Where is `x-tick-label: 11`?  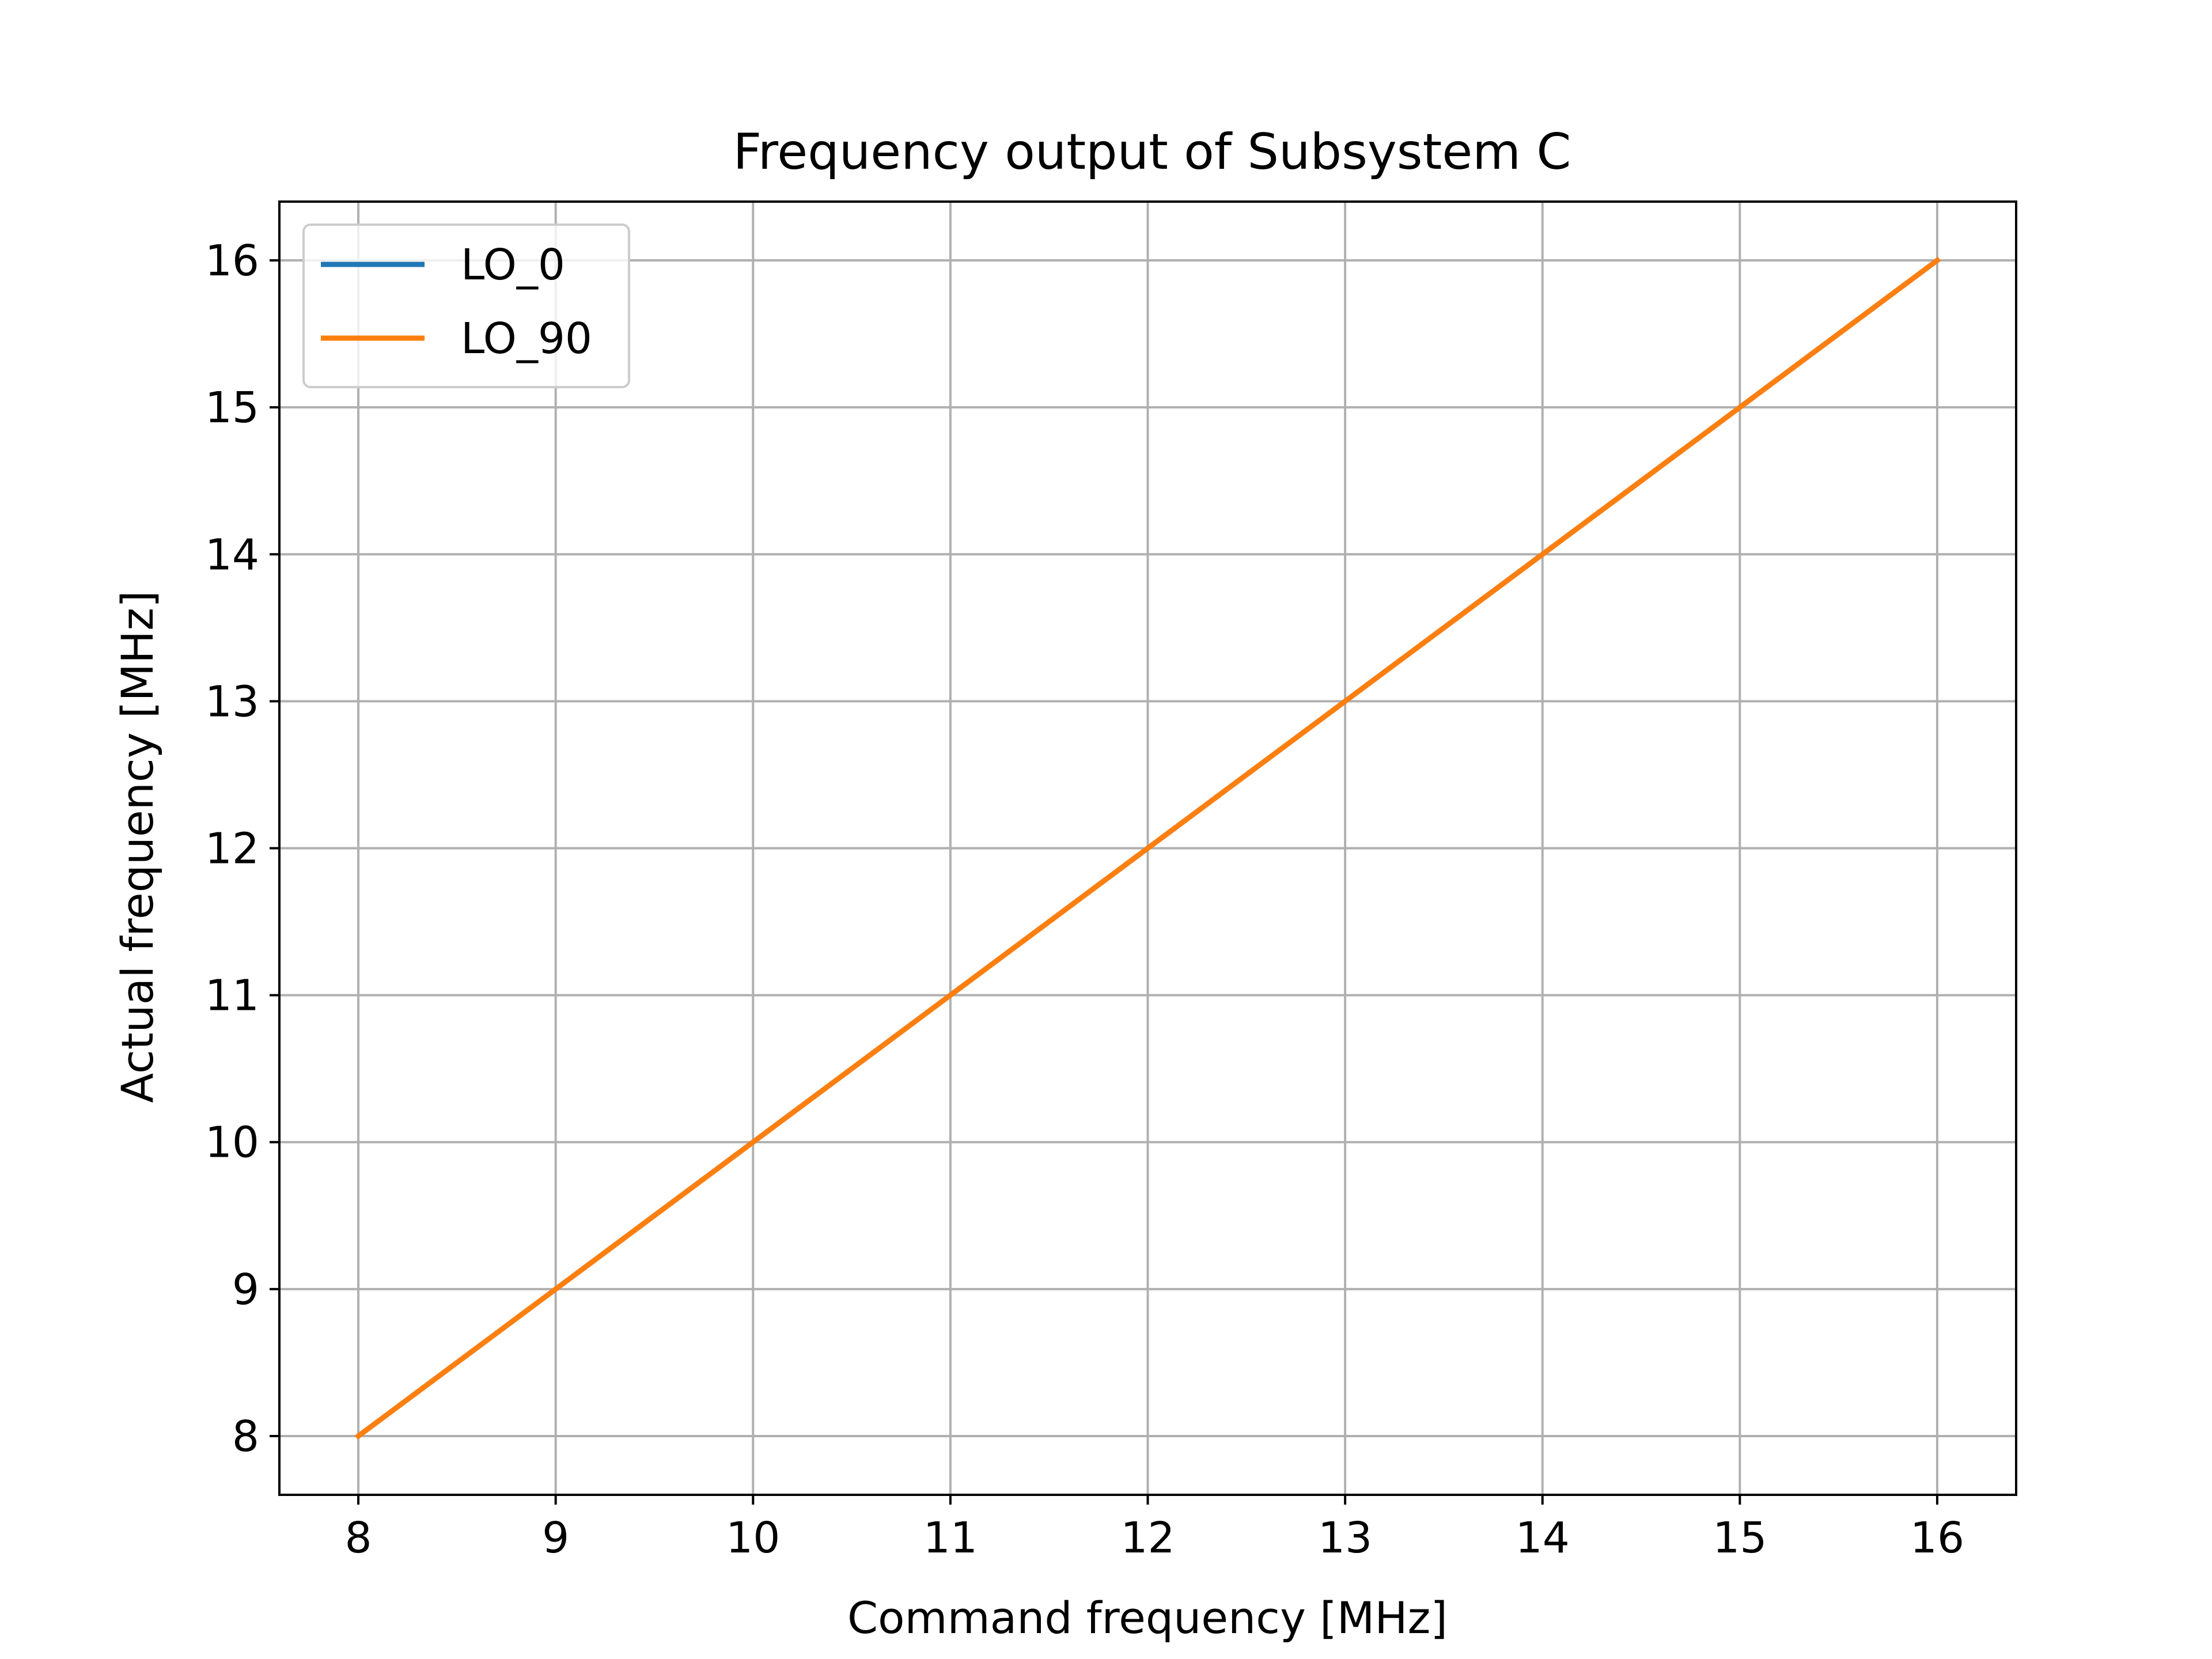 x-tick-label: 11 is located at coordinates (950, 1538).